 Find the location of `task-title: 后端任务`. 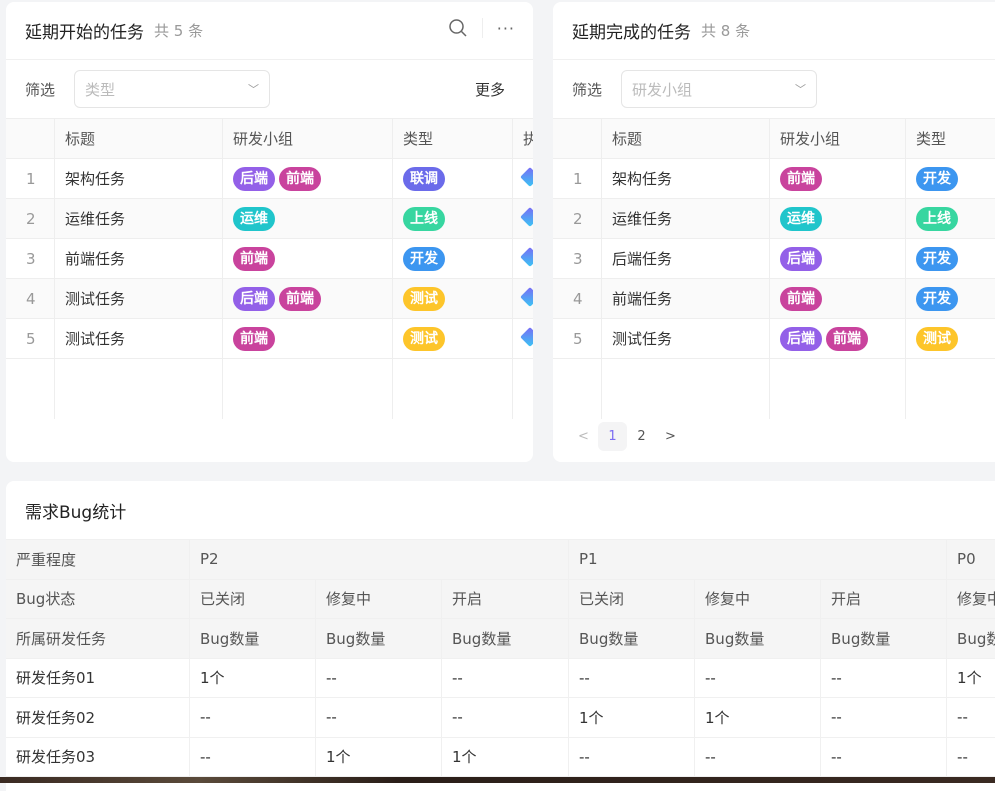

task-title: 后端任务 is located at coordinates (686, 259).